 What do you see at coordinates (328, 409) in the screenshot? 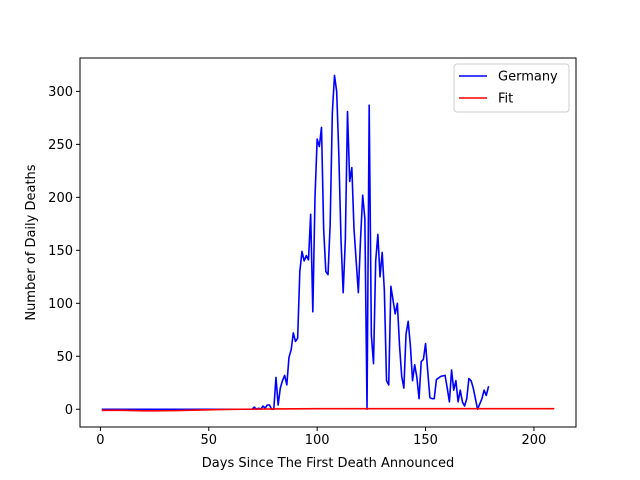
I see `series-line-fit` at bounding box center [328, 409].